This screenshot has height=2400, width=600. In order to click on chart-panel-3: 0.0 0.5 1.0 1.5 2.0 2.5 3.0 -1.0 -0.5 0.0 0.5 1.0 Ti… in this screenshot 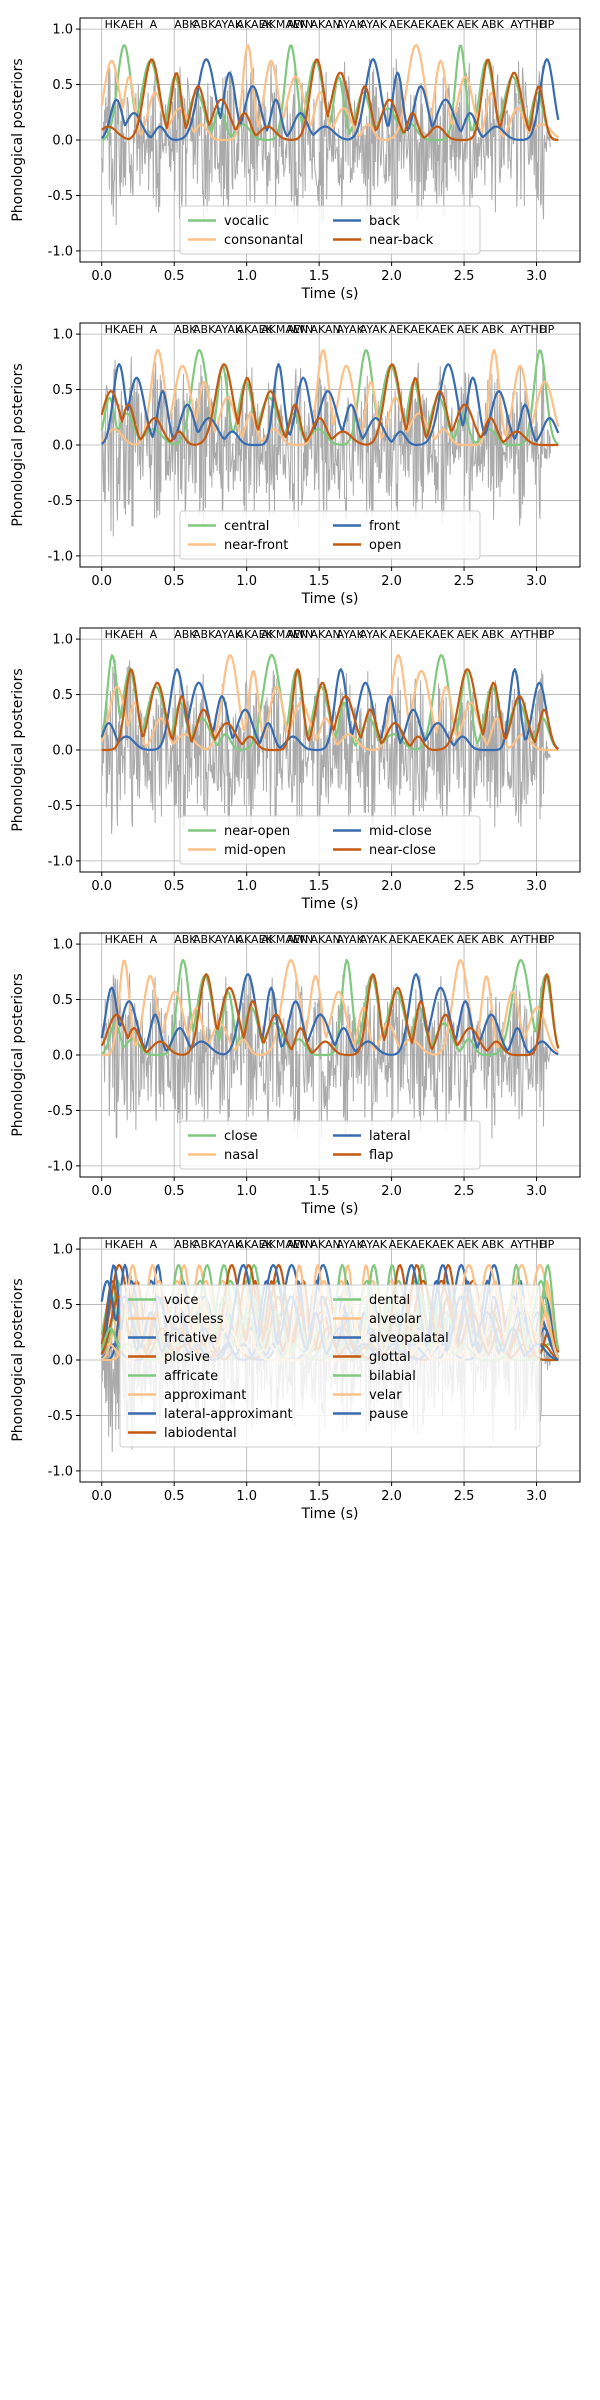, I will do `click(295, 769)`.